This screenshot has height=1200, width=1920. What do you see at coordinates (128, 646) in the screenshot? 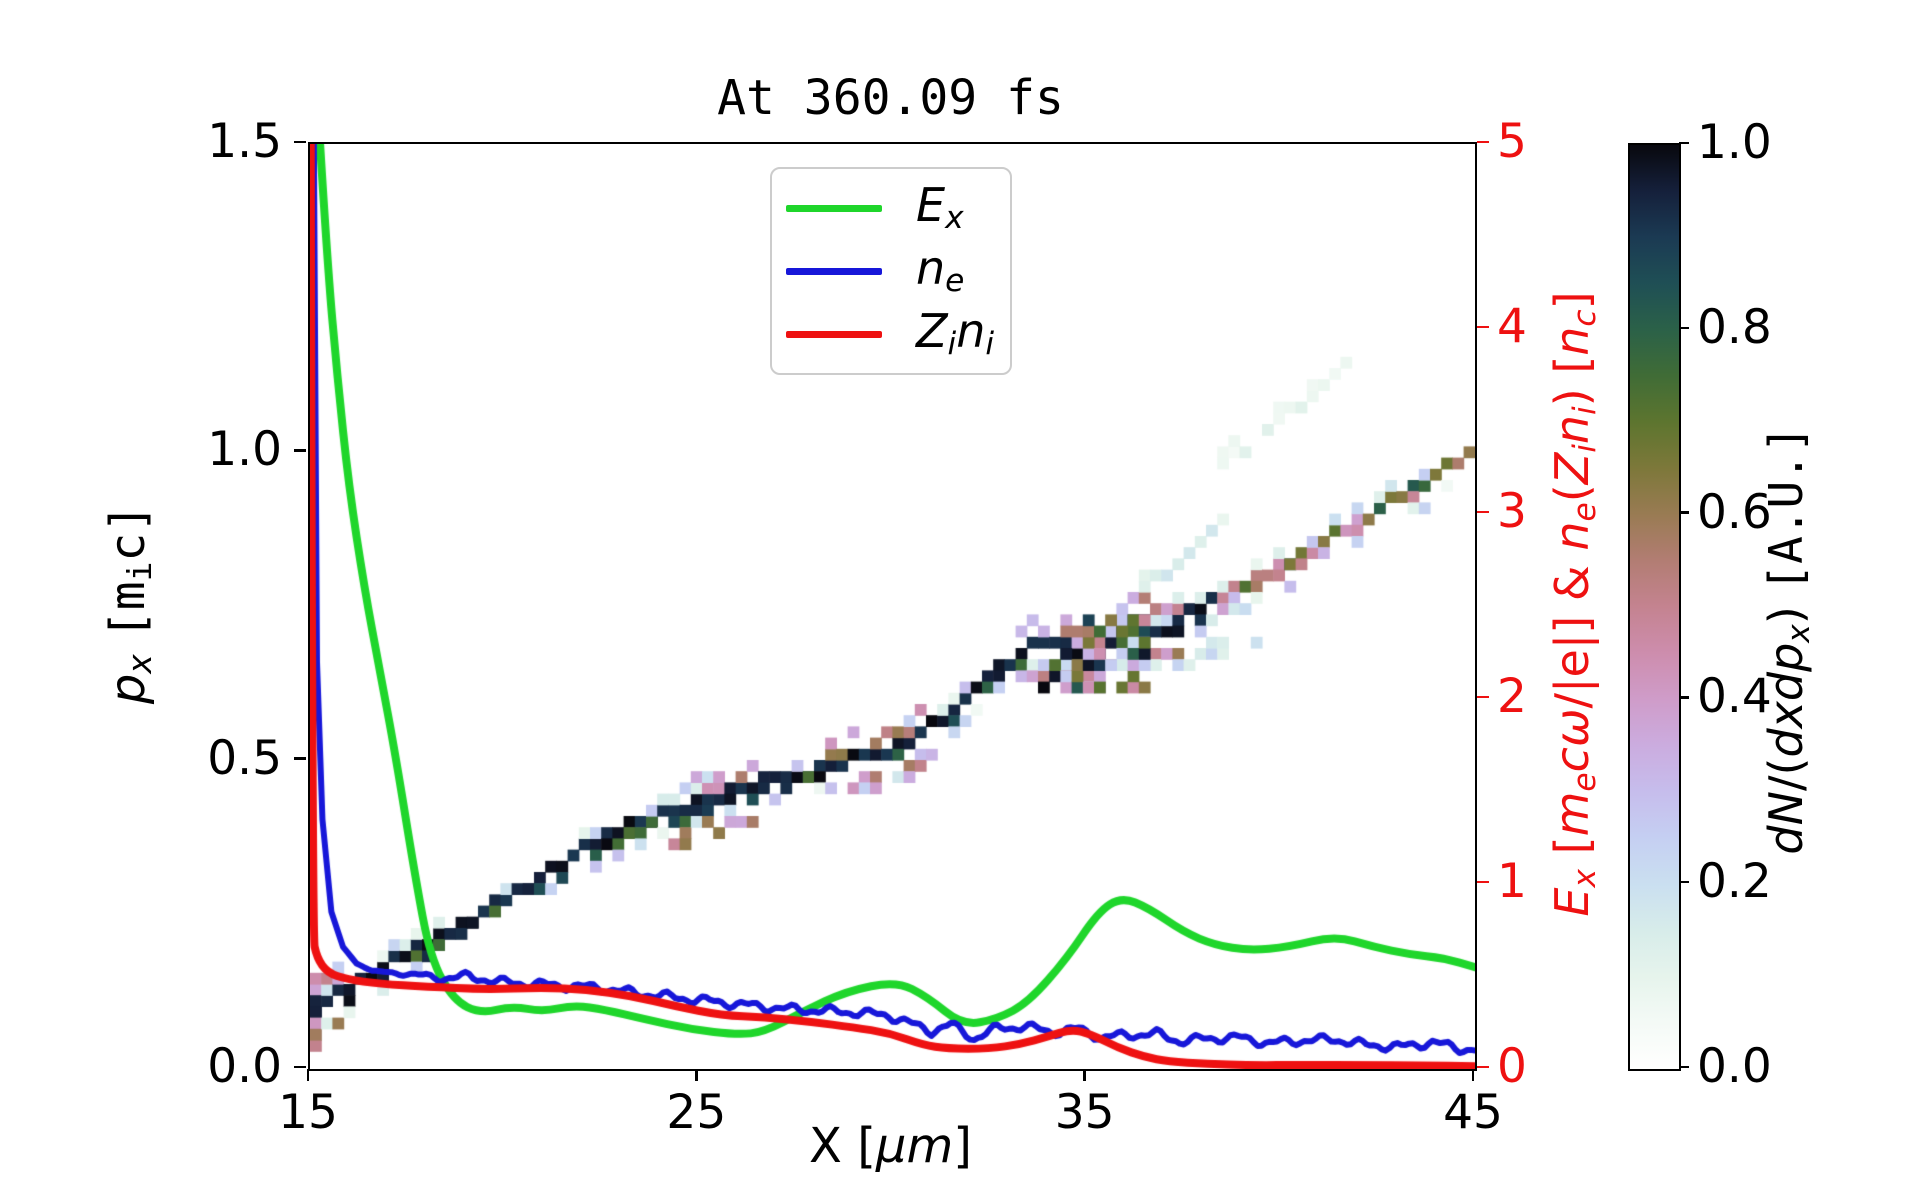
I see `label-segment` at bounding box center [128, 646].